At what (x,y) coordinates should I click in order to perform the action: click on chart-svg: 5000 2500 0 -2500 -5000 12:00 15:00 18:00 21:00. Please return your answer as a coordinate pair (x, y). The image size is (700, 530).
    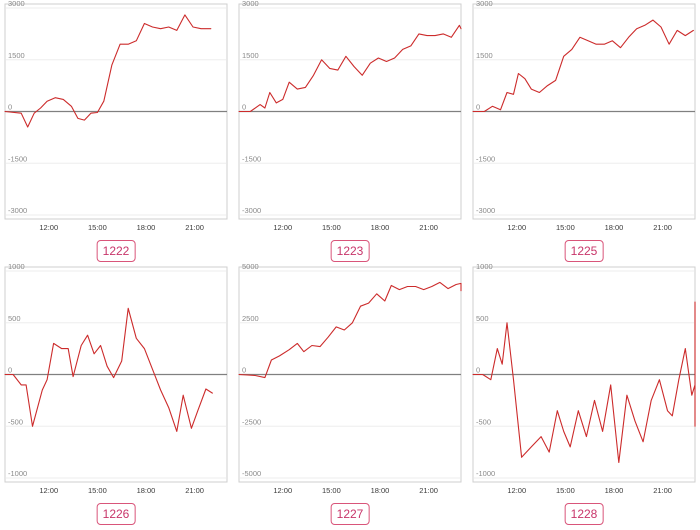
    Looking at the image, I should click on (350, 378).